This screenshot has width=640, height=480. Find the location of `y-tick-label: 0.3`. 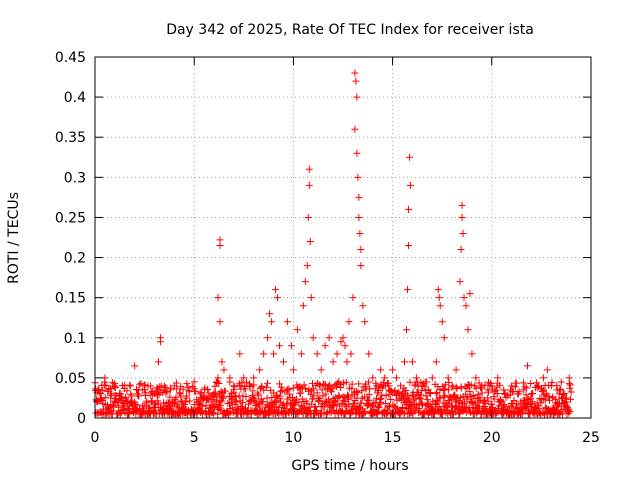

y-tick-label: 0.3 is located at coordinates (75, 178).